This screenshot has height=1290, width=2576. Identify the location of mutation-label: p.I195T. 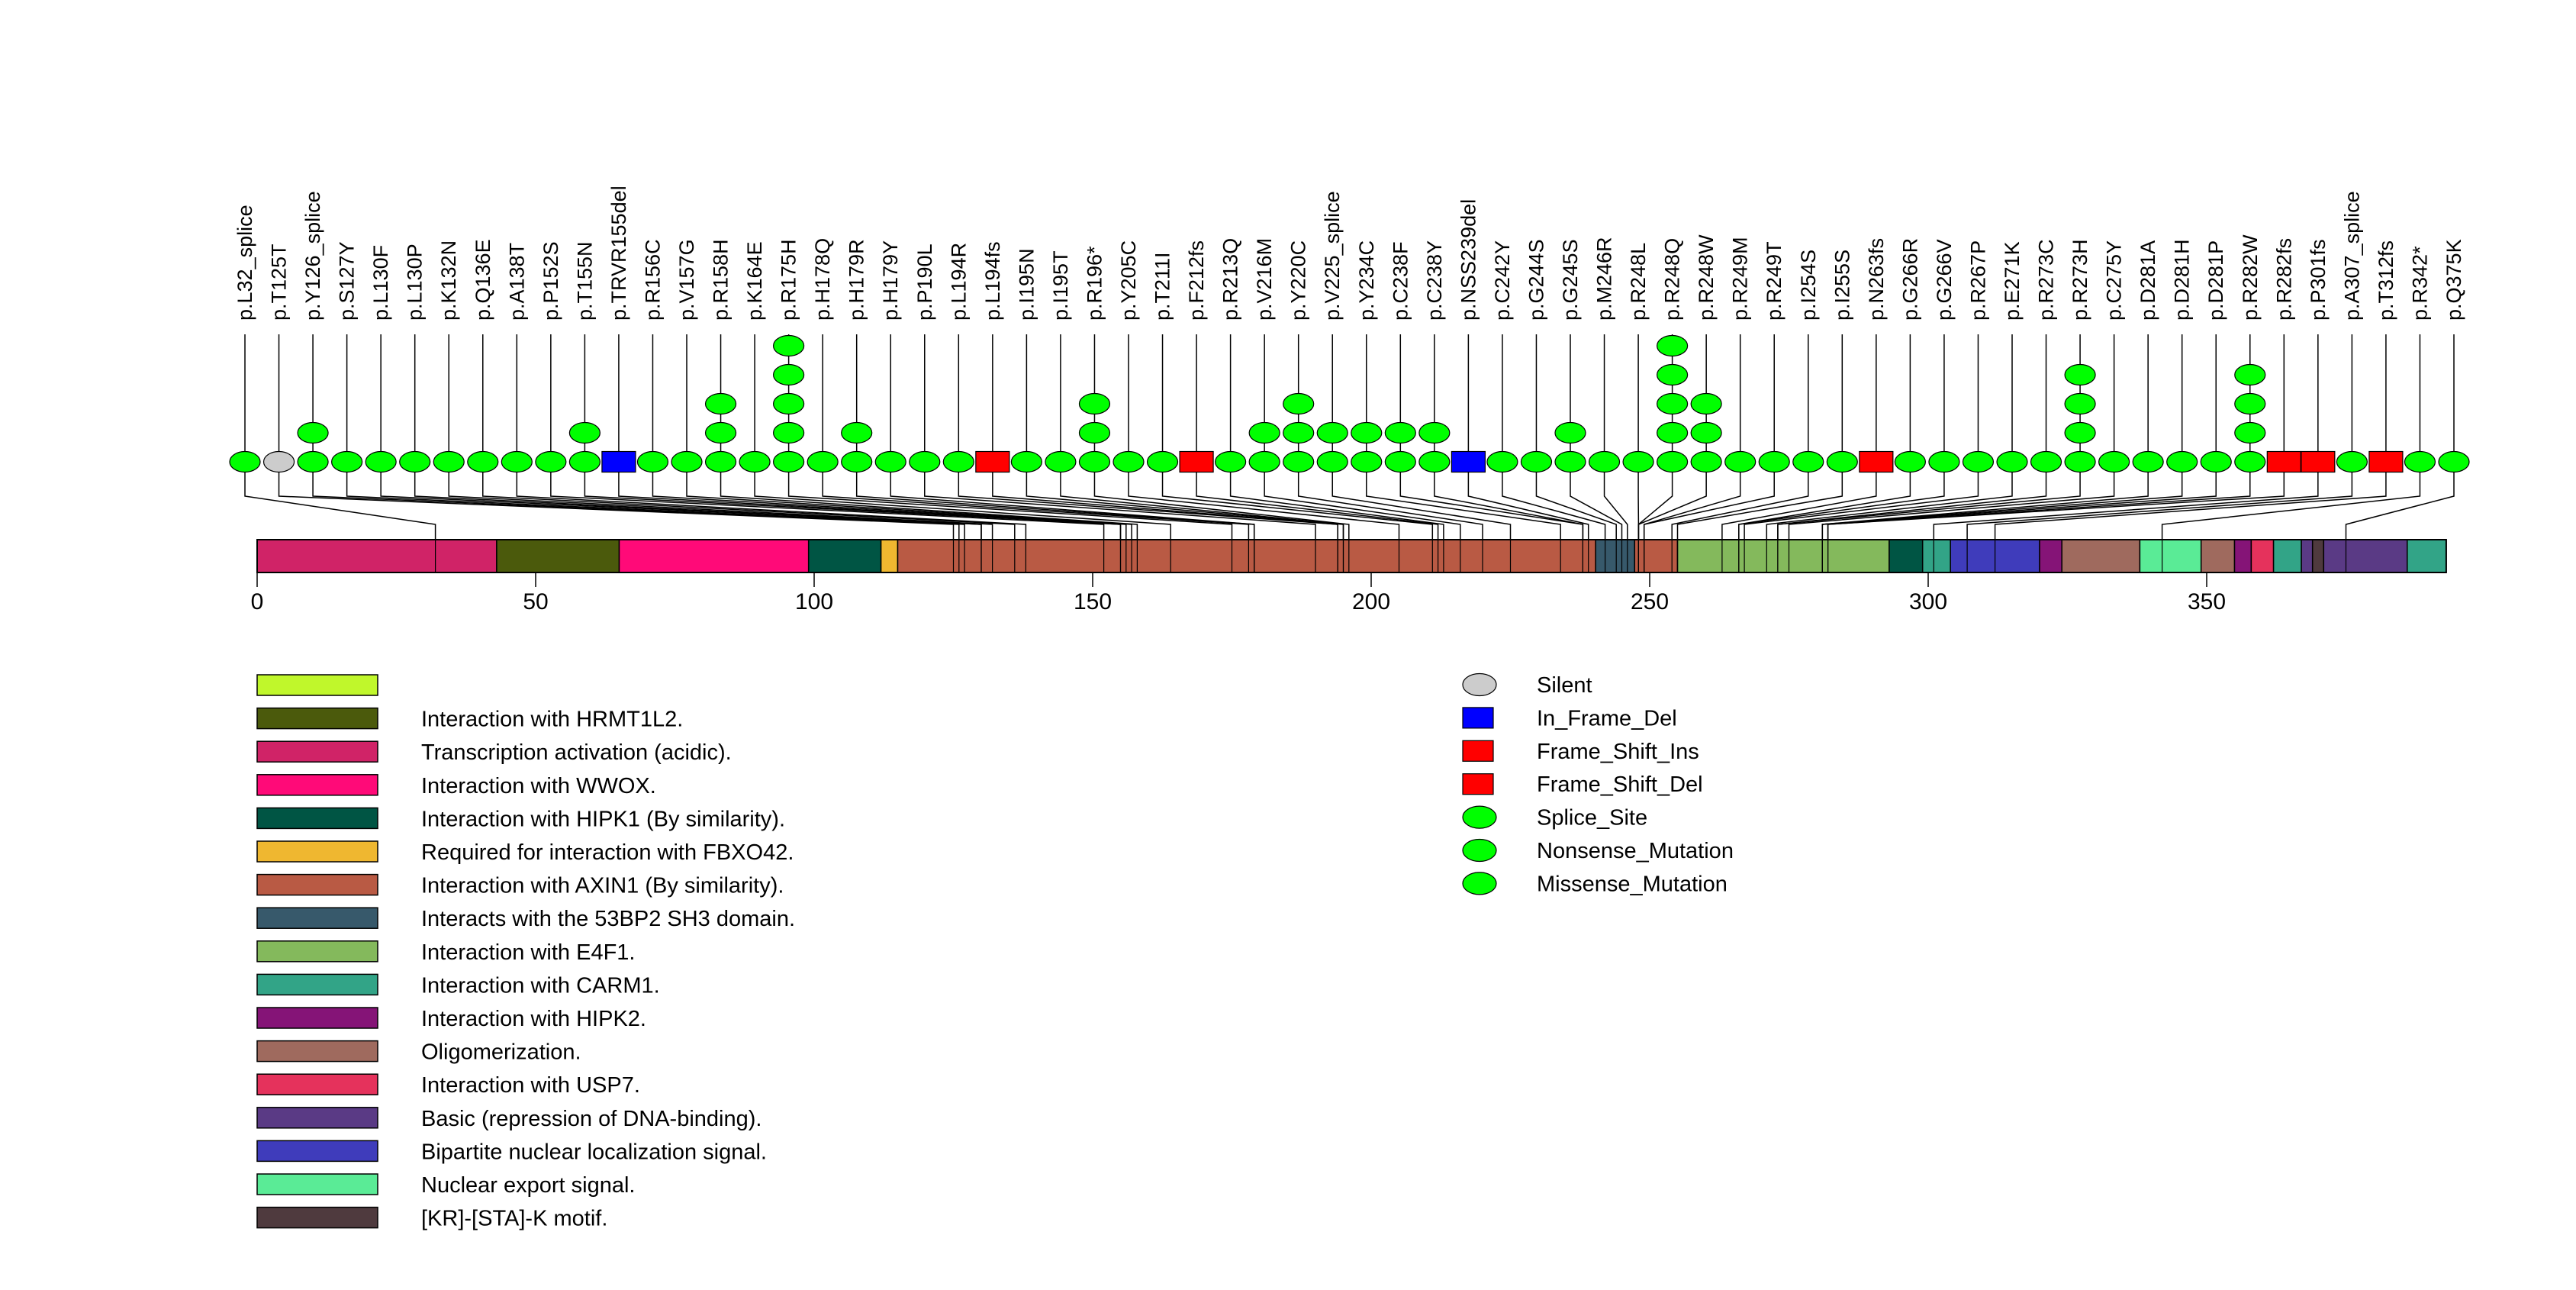
(1060, 286).